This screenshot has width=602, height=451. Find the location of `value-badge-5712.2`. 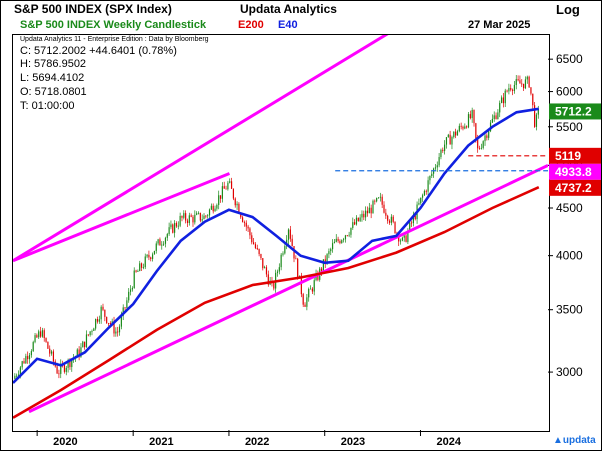

value-badge-5712.2 is located at coordinates (575, 111).